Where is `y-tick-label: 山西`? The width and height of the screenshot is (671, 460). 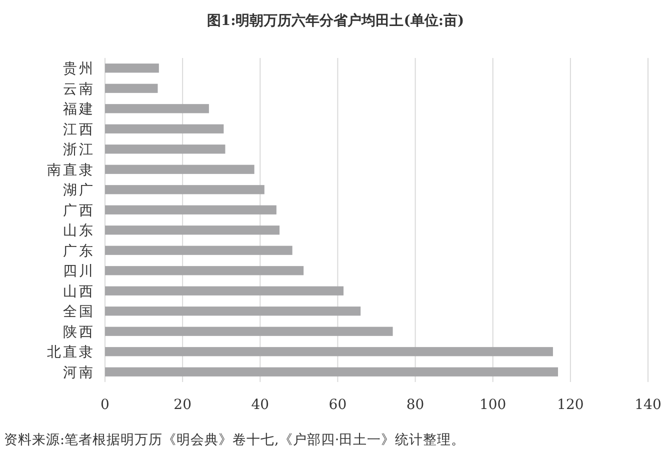
y-tick-label: 山西 is located at coordinates (79, 292).